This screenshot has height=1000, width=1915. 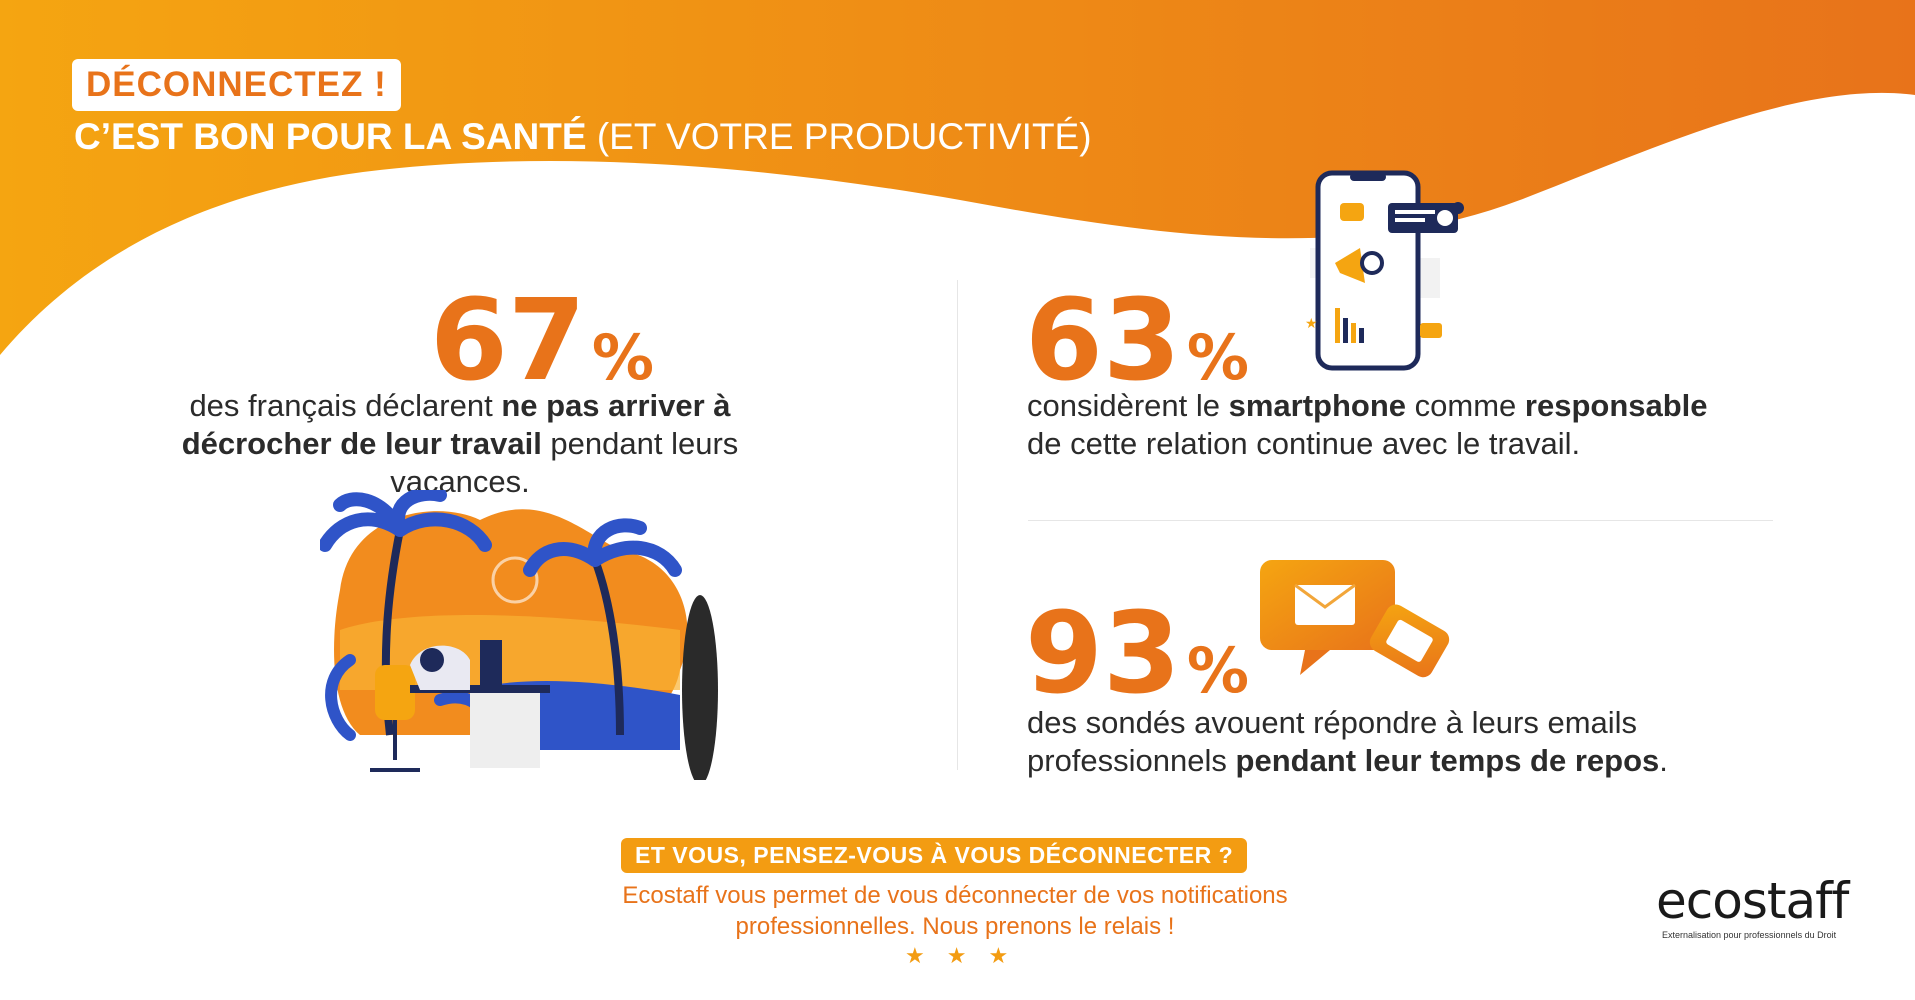 What do you see at coordinates (1217, 670) in the screenshot?
I see `stat-93-unit: %` at bounding box center [1217, 670].